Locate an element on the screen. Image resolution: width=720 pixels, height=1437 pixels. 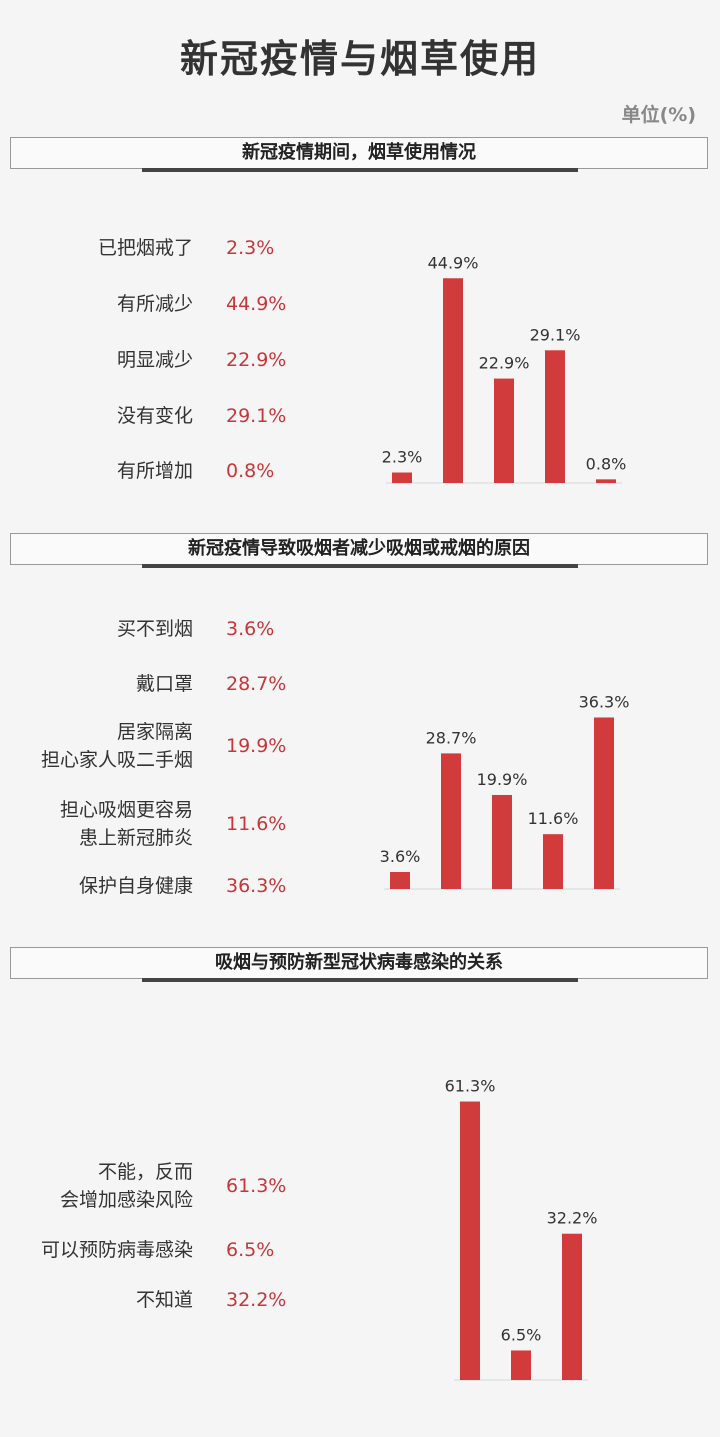
bar-value-label: 0.8% is located at coordinates (606, 463).